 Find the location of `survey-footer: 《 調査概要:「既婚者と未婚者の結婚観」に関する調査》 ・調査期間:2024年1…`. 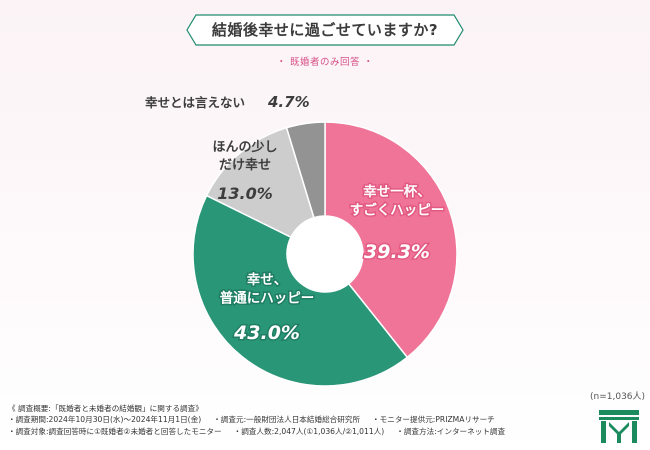

survey-footer: 《 調査概要:「既婚者と未婚者の結婚観」に関する調査》 ・調査期間:2024年1… is located at coordinates (288, 420).